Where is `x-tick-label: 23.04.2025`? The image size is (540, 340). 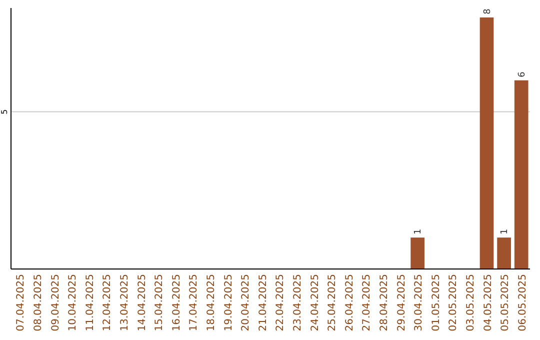 x-tick-label: 23.04.2025 is located at coordinates (298, 303).